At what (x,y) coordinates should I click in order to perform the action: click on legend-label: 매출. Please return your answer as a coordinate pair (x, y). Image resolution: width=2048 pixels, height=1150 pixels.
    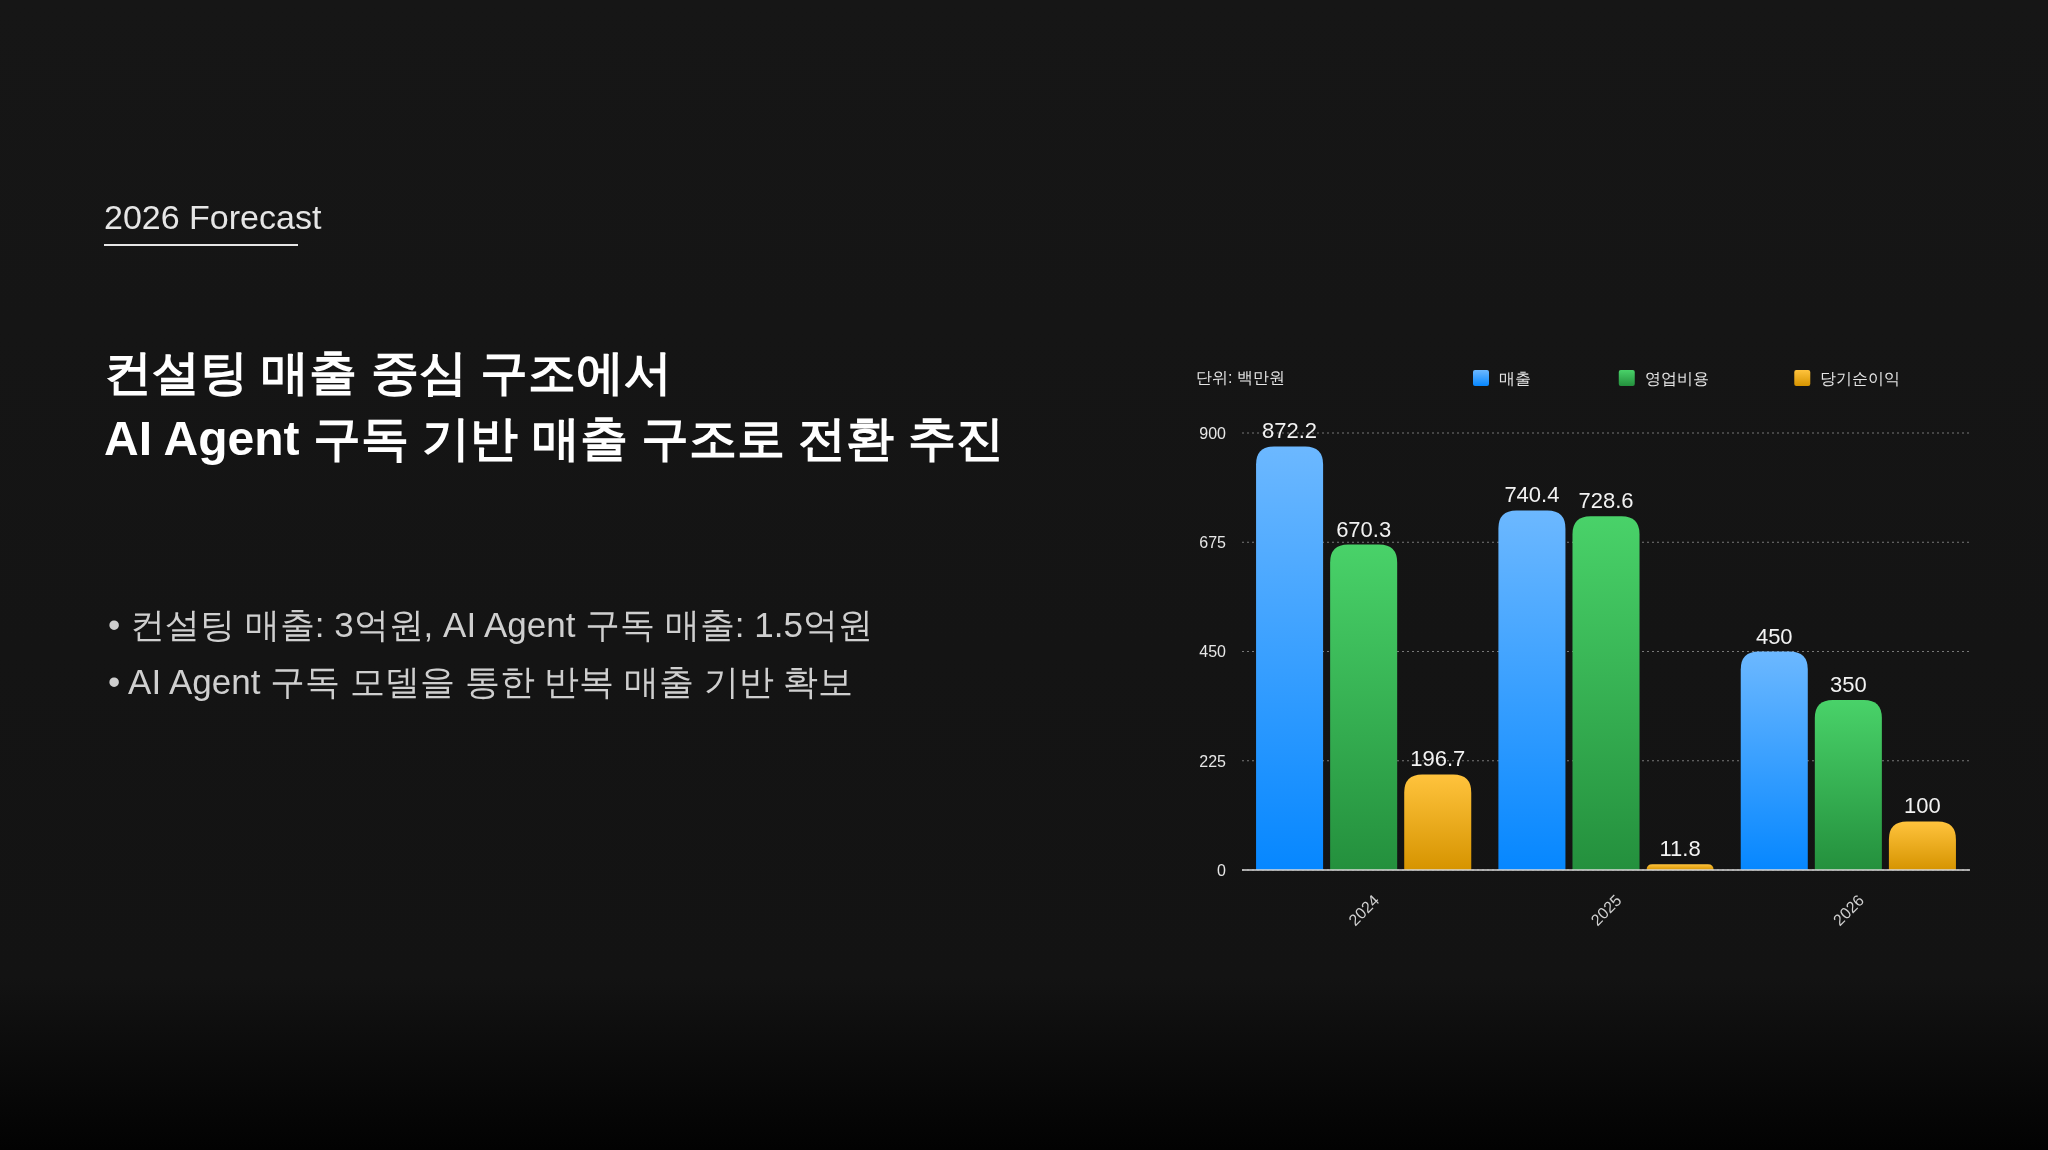
    Looking at the image, I should click on (1515, 378).